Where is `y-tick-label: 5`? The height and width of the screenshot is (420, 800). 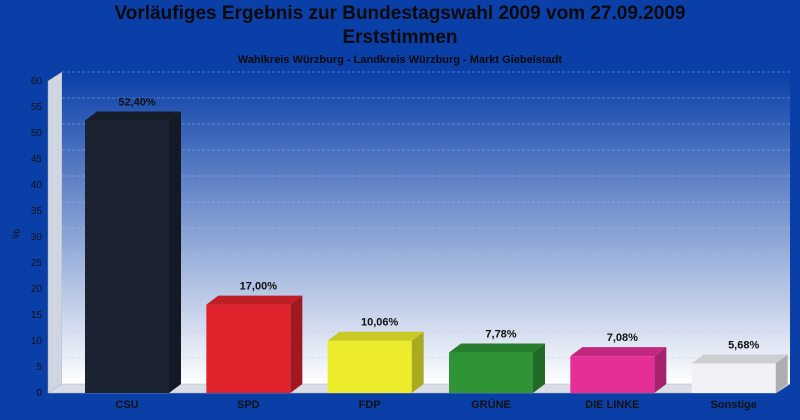 y-tick-label: 5 is located at coordinates (39, 367).